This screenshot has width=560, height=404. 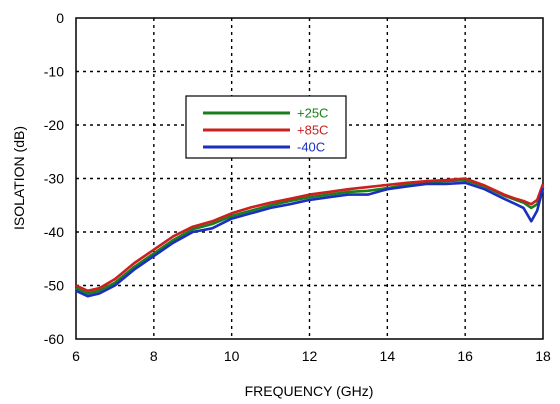 What do you see at coordinates (309, 391) in the screenshot?
I see `x-axis-title: FREQUENCY (GHz)` at bounding box center [309, 391].